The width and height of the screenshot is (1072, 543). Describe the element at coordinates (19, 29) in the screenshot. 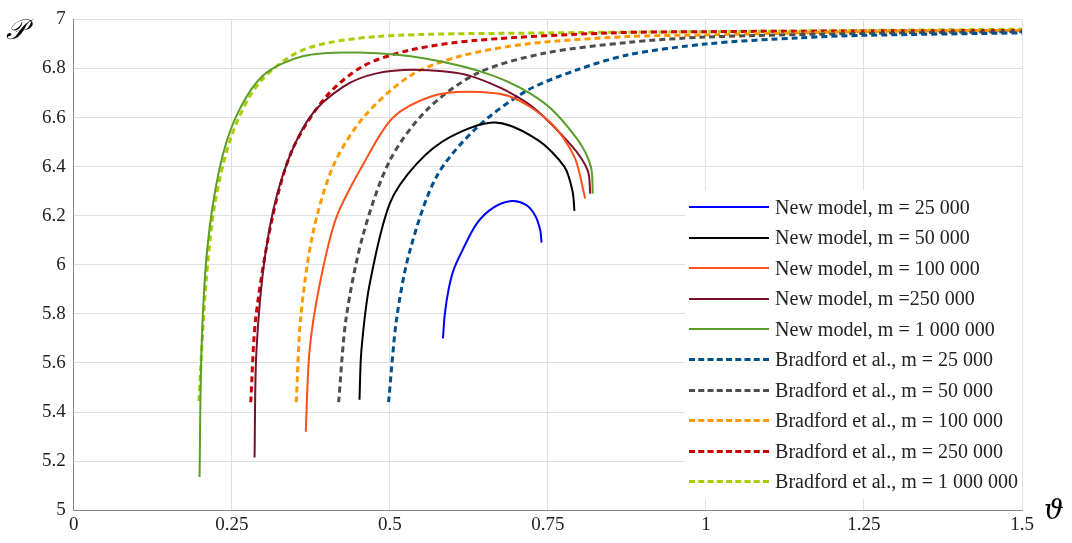

I see `y-axis-title: 𝒫` at that location.